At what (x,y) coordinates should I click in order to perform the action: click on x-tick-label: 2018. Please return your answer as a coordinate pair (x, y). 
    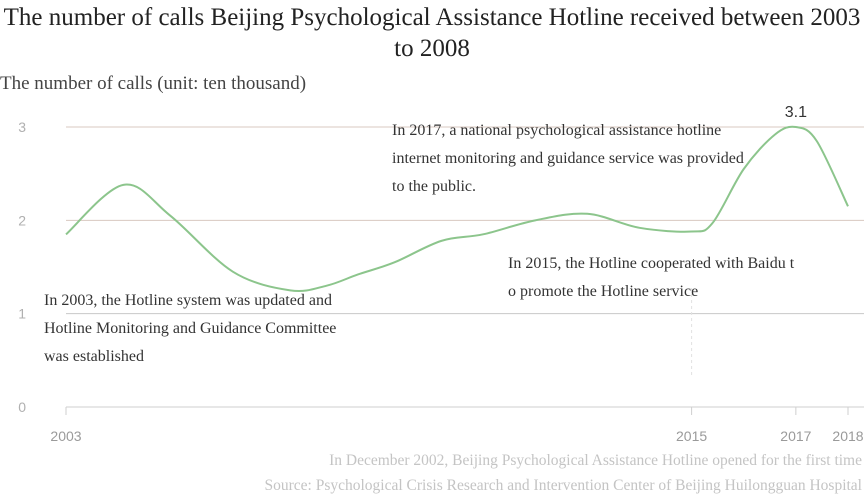
    Looking at the image, I should click on (847, 436).